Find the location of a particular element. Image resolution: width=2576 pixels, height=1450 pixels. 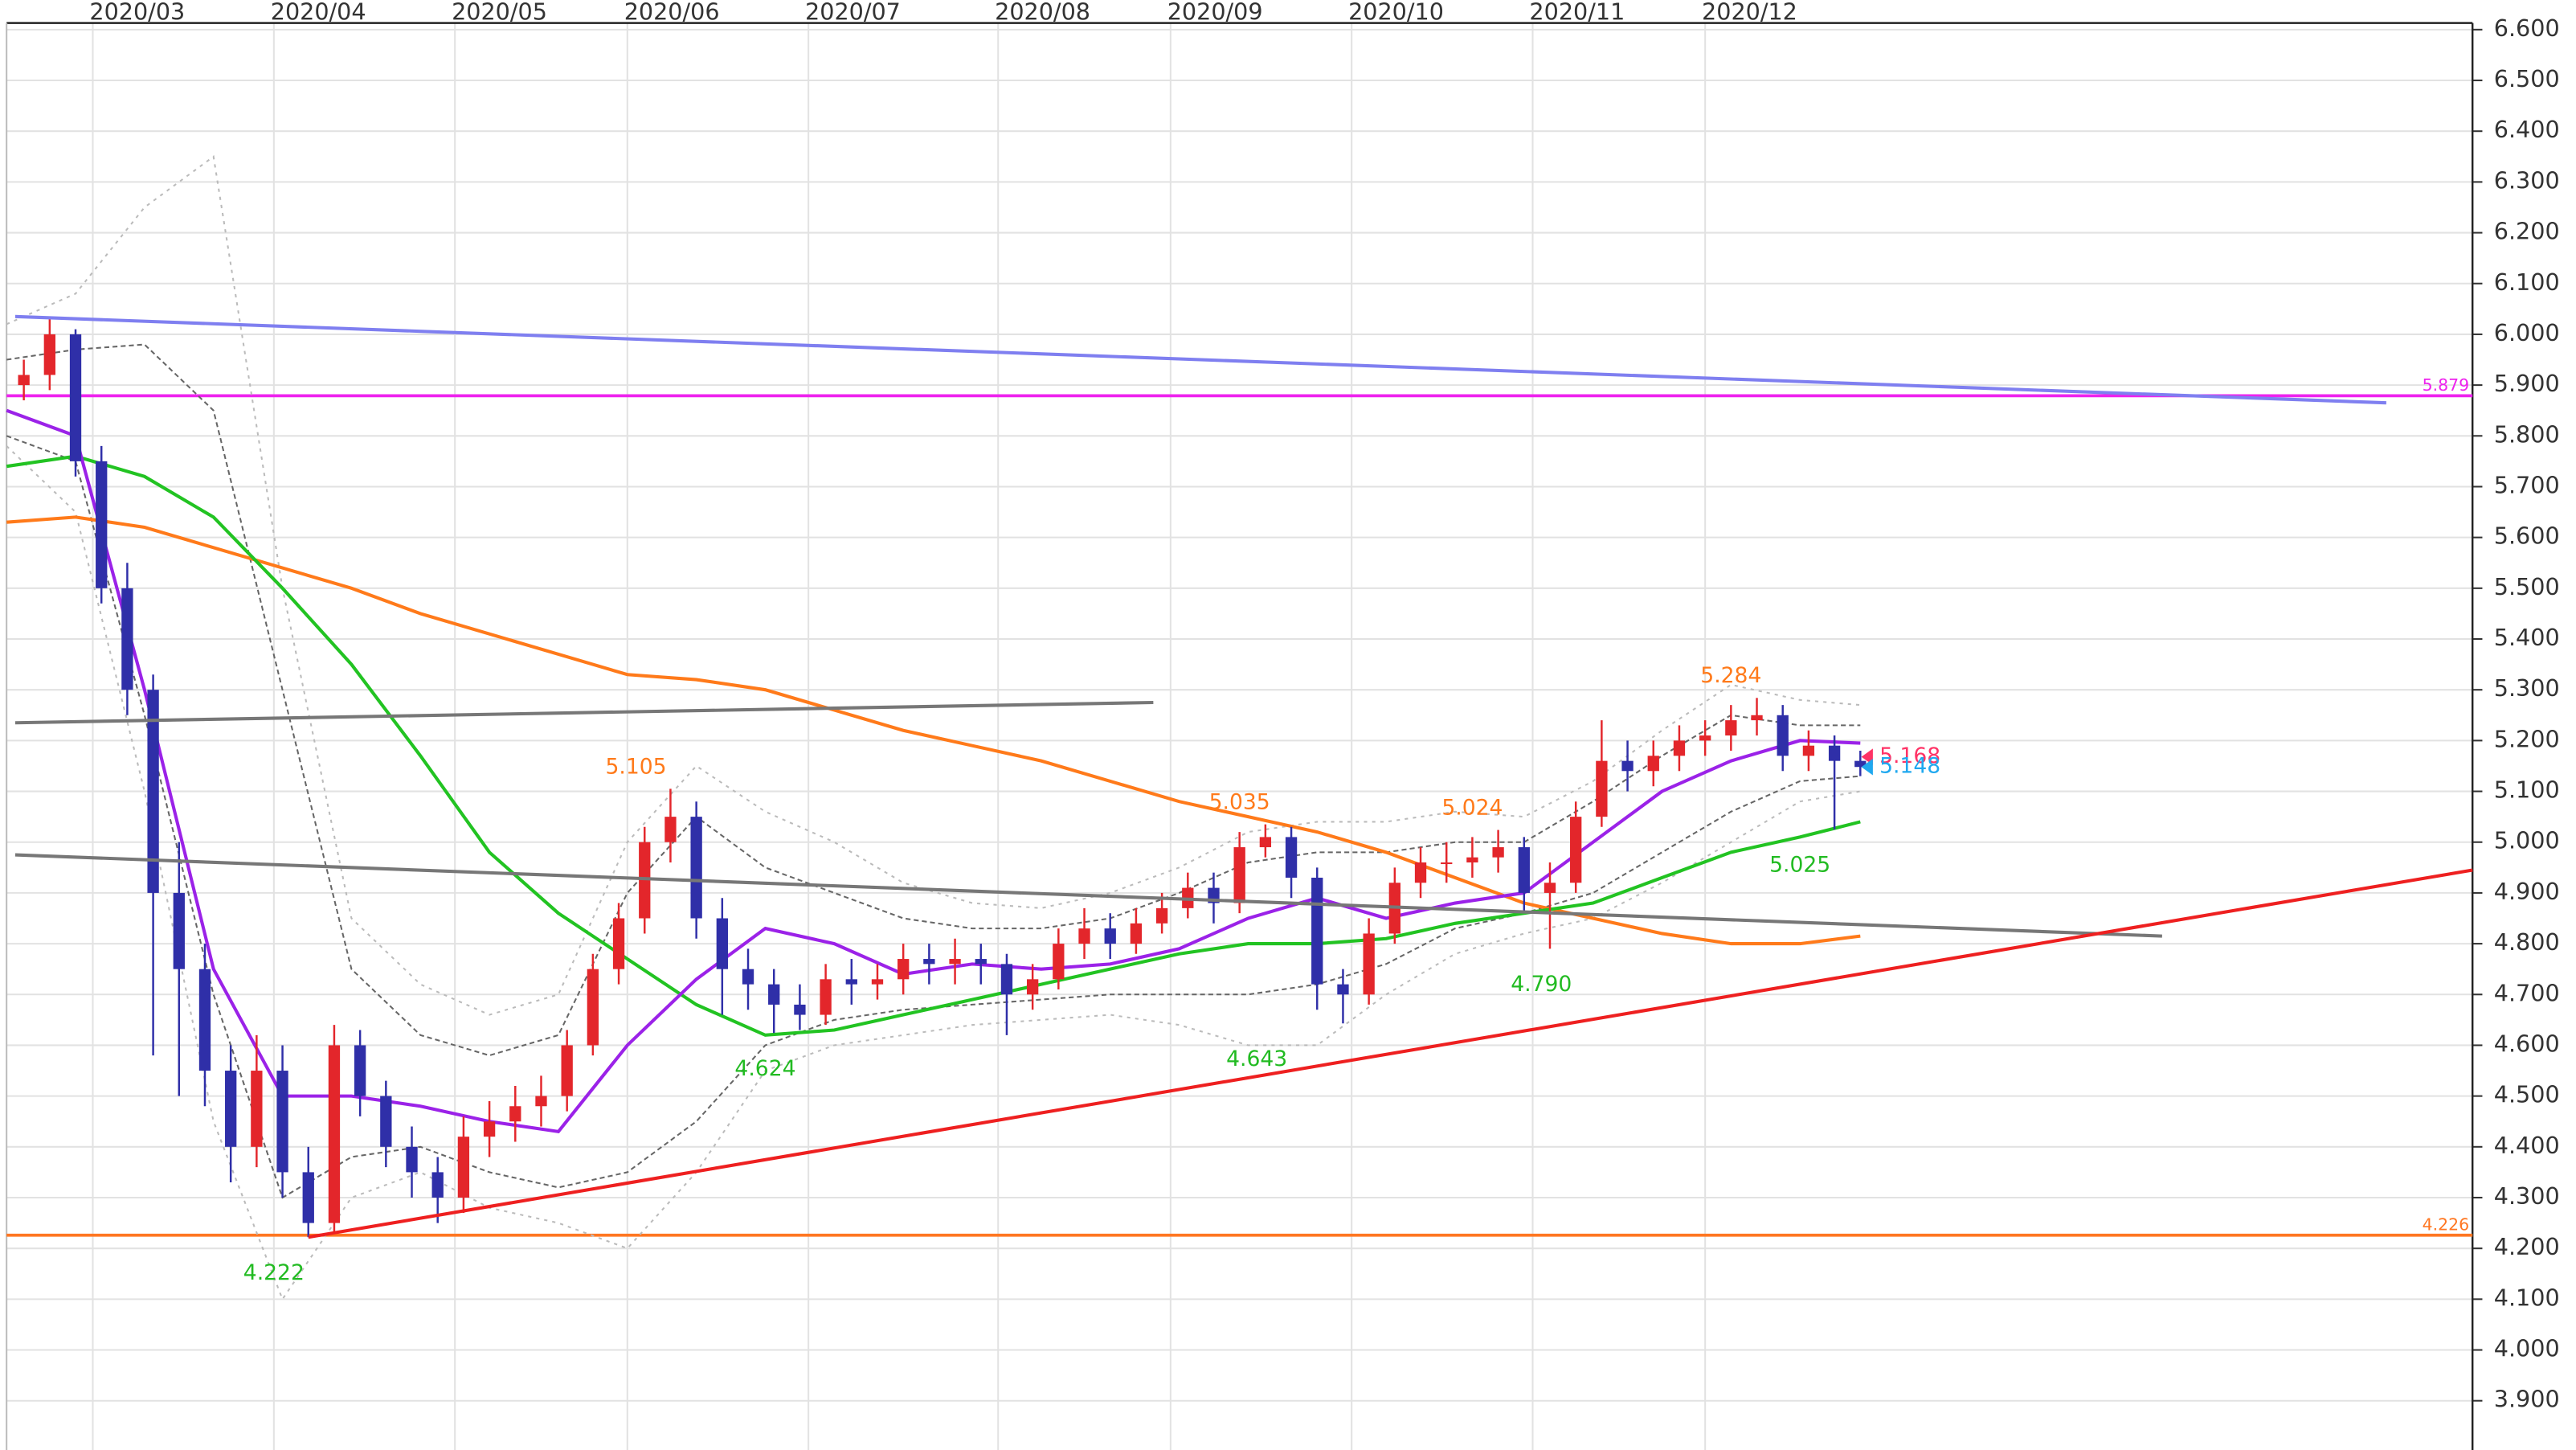

price-annotation: 5.284 is located at coordinates (1731, 675).